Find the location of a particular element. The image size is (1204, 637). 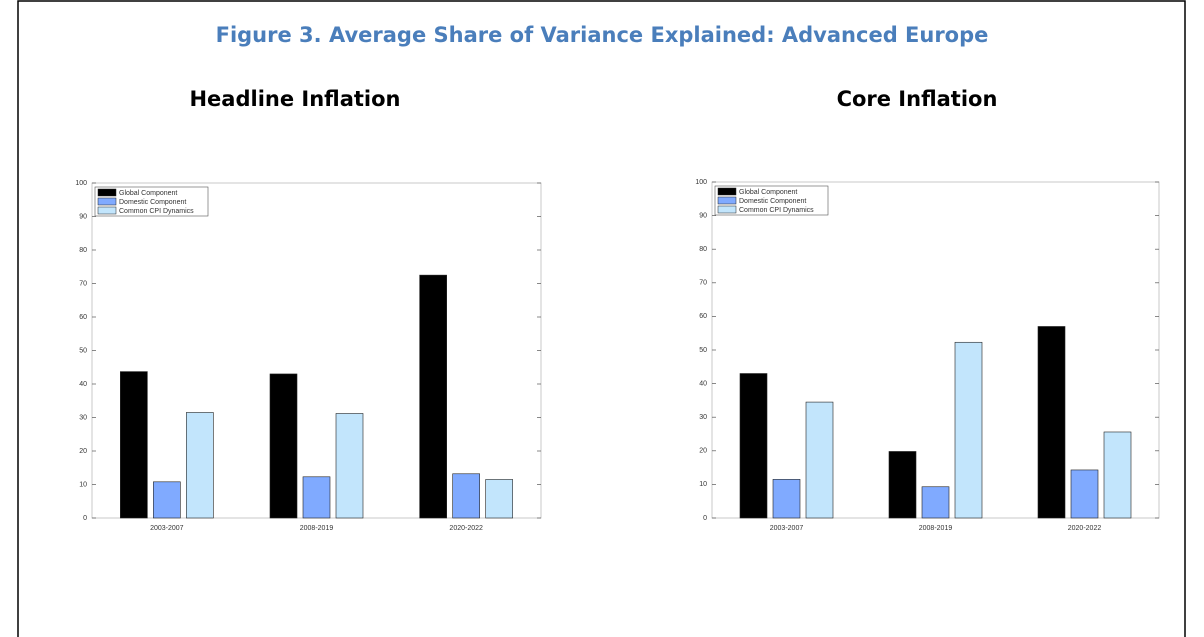

chart-title: Core Inflation is located at coordinates (917, 99).